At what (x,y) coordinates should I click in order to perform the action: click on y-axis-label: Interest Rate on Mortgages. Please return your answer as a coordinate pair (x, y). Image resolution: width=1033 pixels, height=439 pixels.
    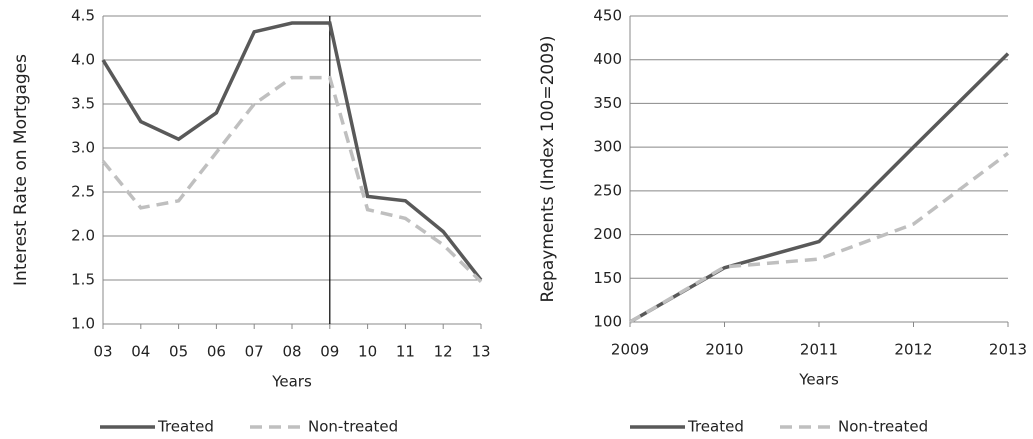
    Looking at the image, I should click on (21, 170).